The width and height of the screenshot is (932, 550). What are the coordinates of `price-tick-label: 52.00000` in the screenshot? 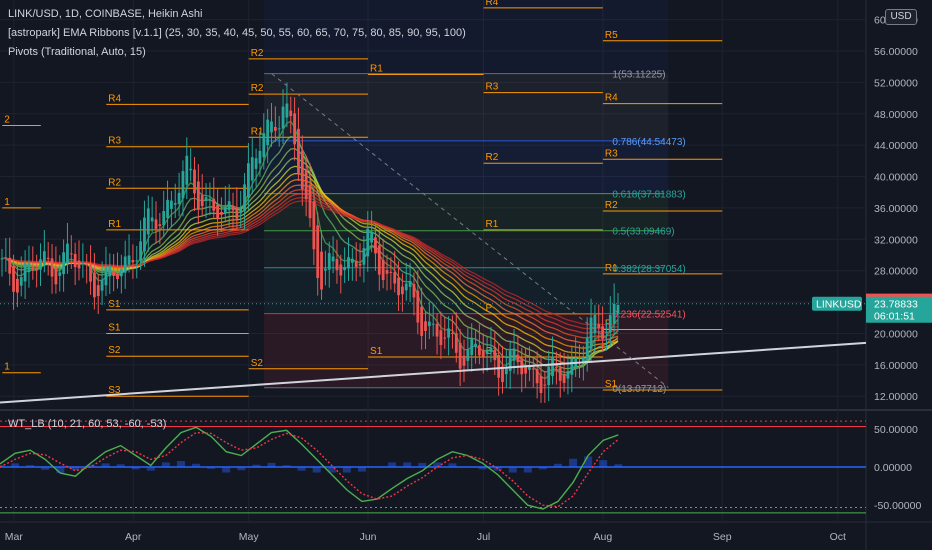 It's located at (896, 83).